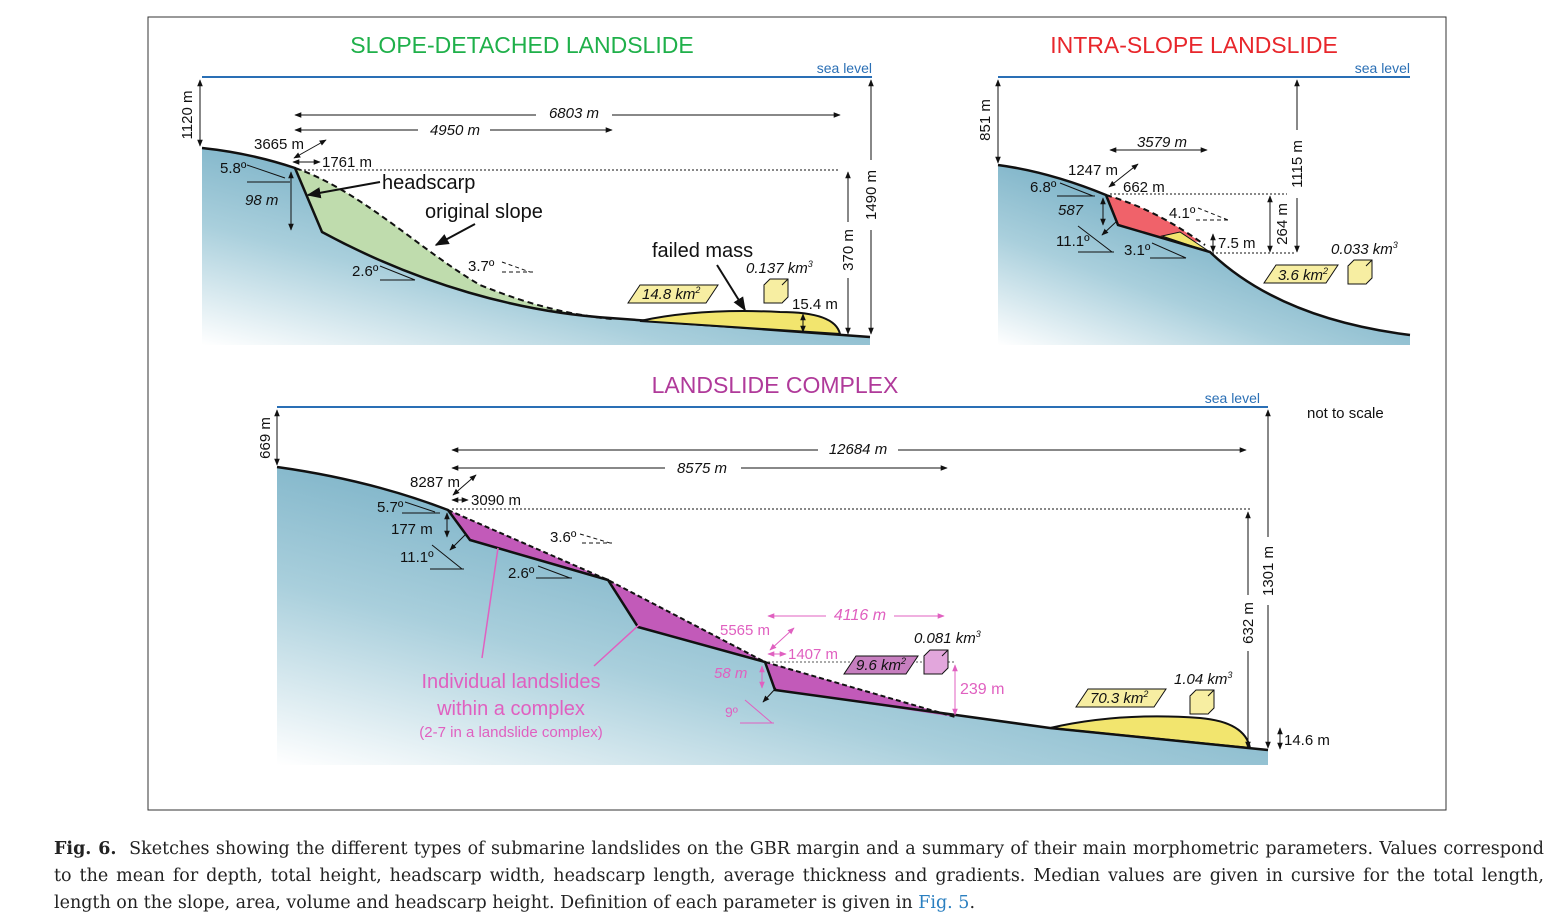  Describe the element at coordinates (730, 673) in the screenshot. I see `individual-headscarp-height-label: 58 m` at that location.